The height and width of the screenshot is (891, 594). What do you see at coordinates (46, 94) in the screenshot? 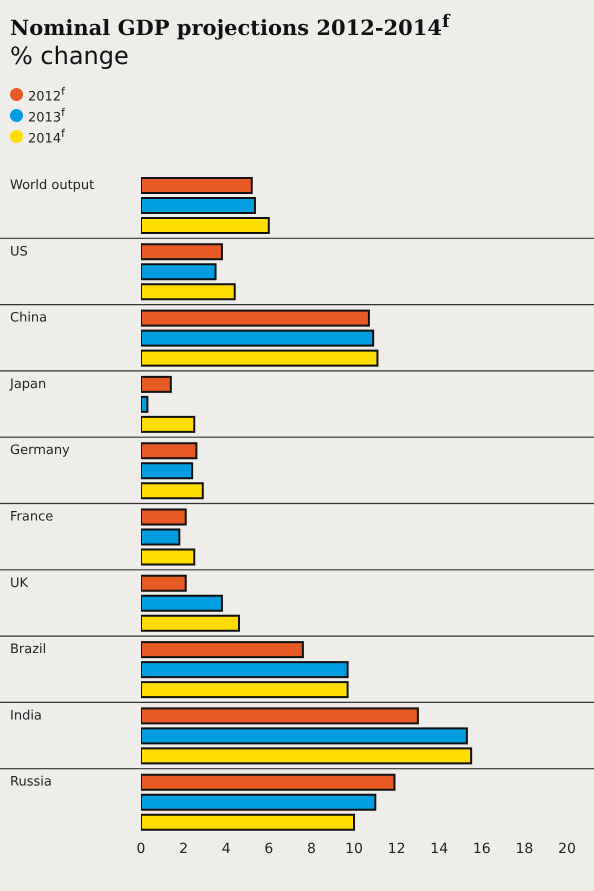
I see `legend-label: 2012$^{f}$` at bounding box center [46, 94].